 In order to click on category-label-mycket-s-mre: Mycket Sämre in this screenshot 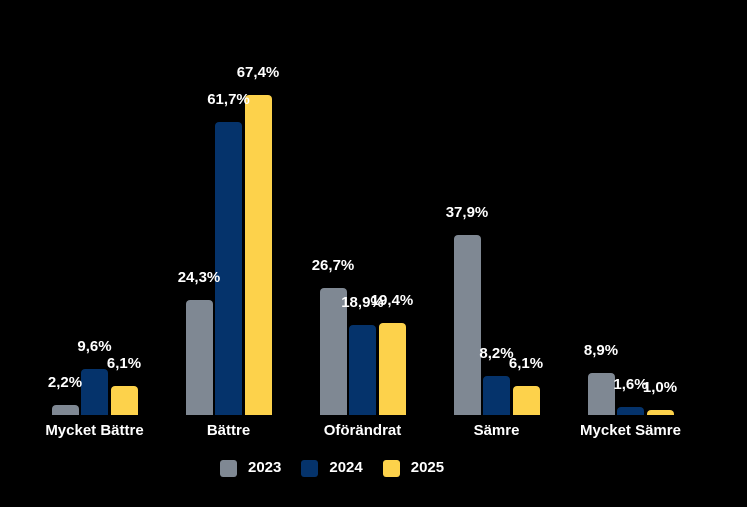, I will do `click(630, 430)`.